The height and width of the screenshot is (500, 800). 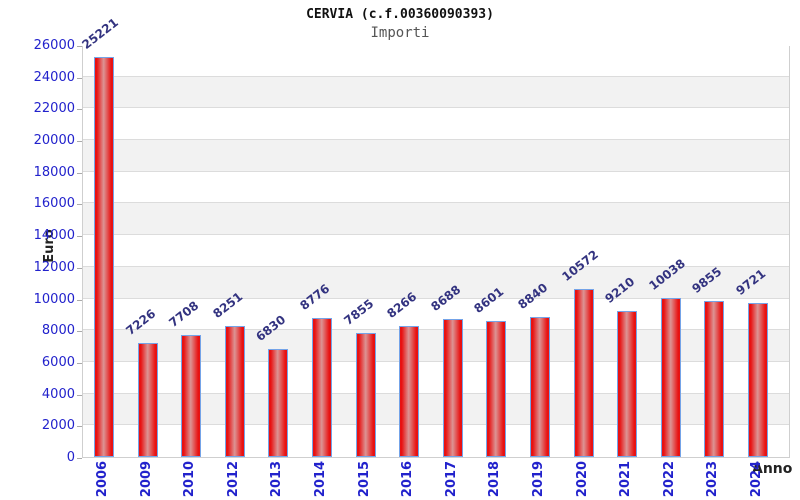 What do you see at coordinates (772, 469) in the screenshot?
I see `x-axis-title: Anno` at bounding box center [772, 469].